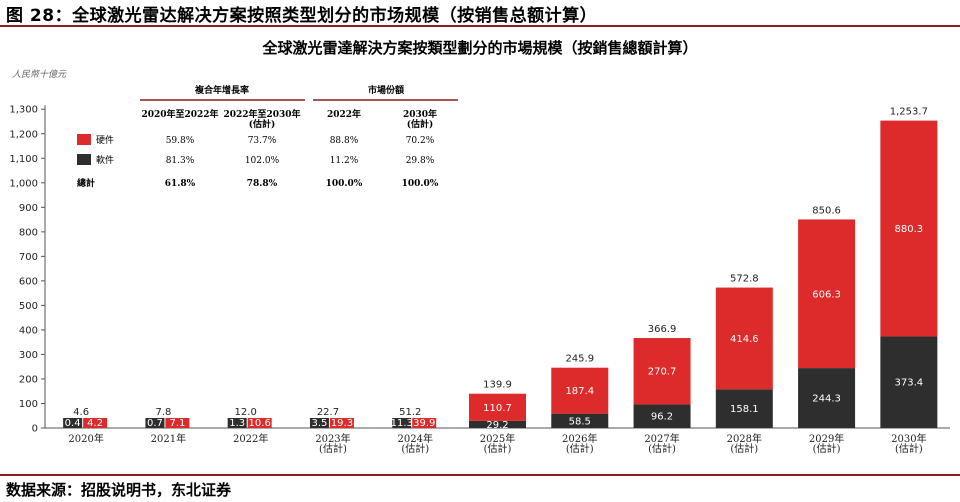 Image resolution: width=960 pixels, height=502 pixels. Describe the element at coordinates (180, 184) in the screenshot. I see `table-cell: 61.8%` at that location.